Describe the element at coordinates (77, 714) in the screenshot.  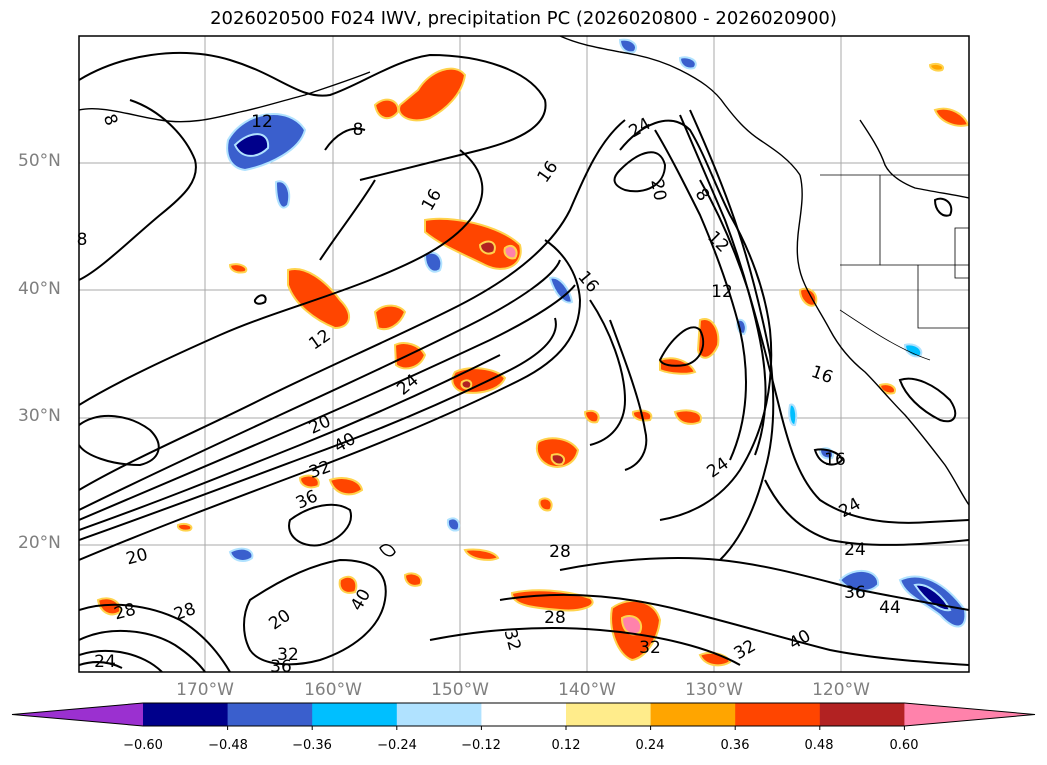
I see `colorbar-extension-low` at that location.